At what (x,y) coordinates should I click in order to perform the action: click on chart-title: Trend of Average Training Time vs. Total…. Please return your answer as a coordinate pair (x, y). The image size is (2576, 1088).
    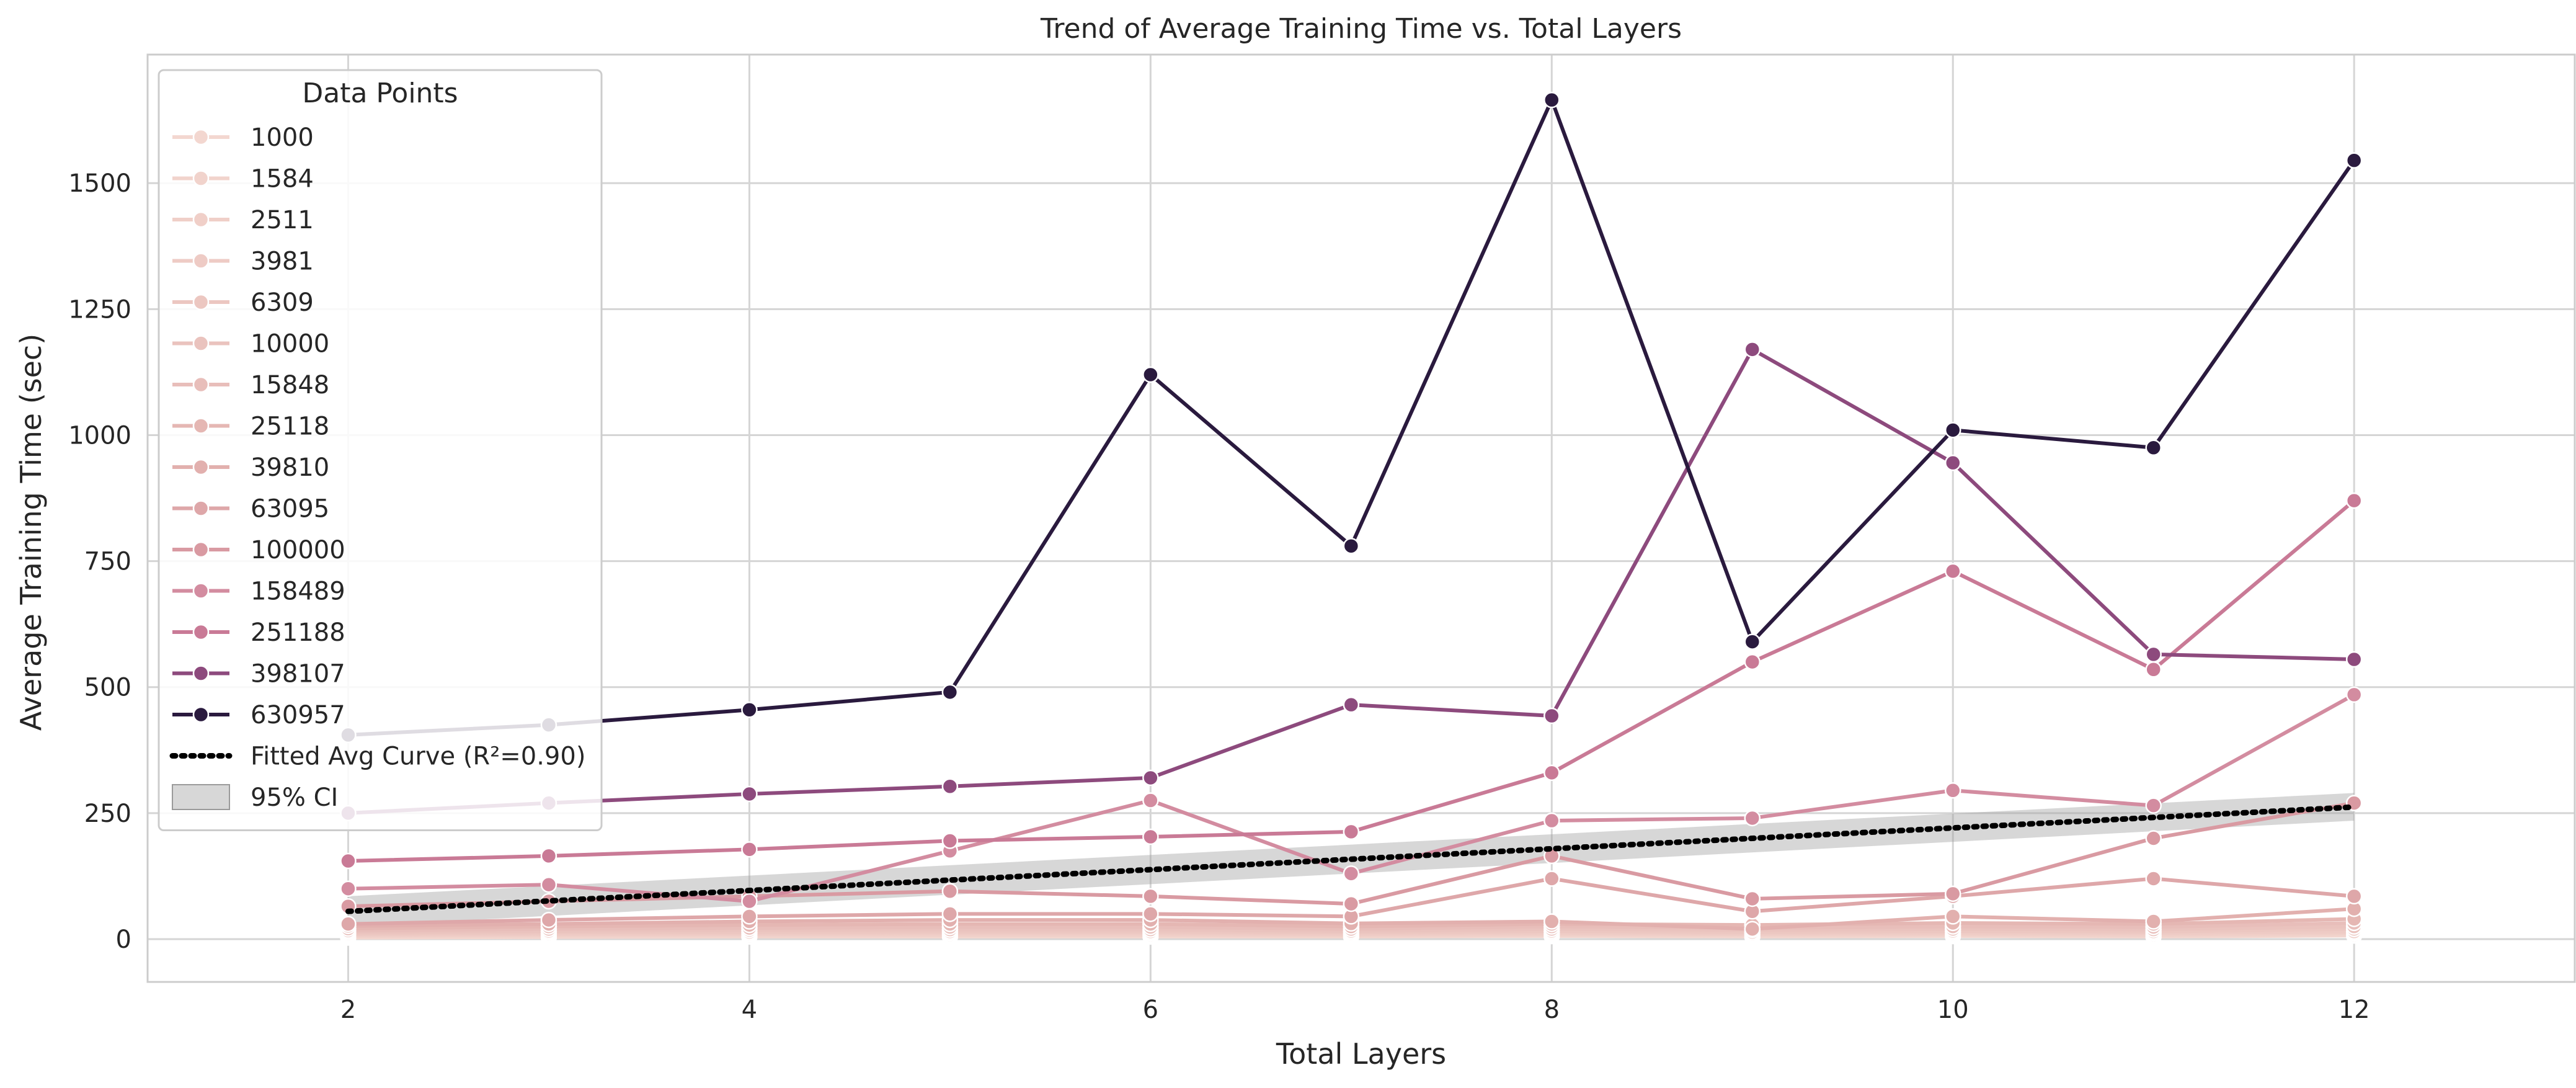
    Looking at the image, I should click on (1361, 29).